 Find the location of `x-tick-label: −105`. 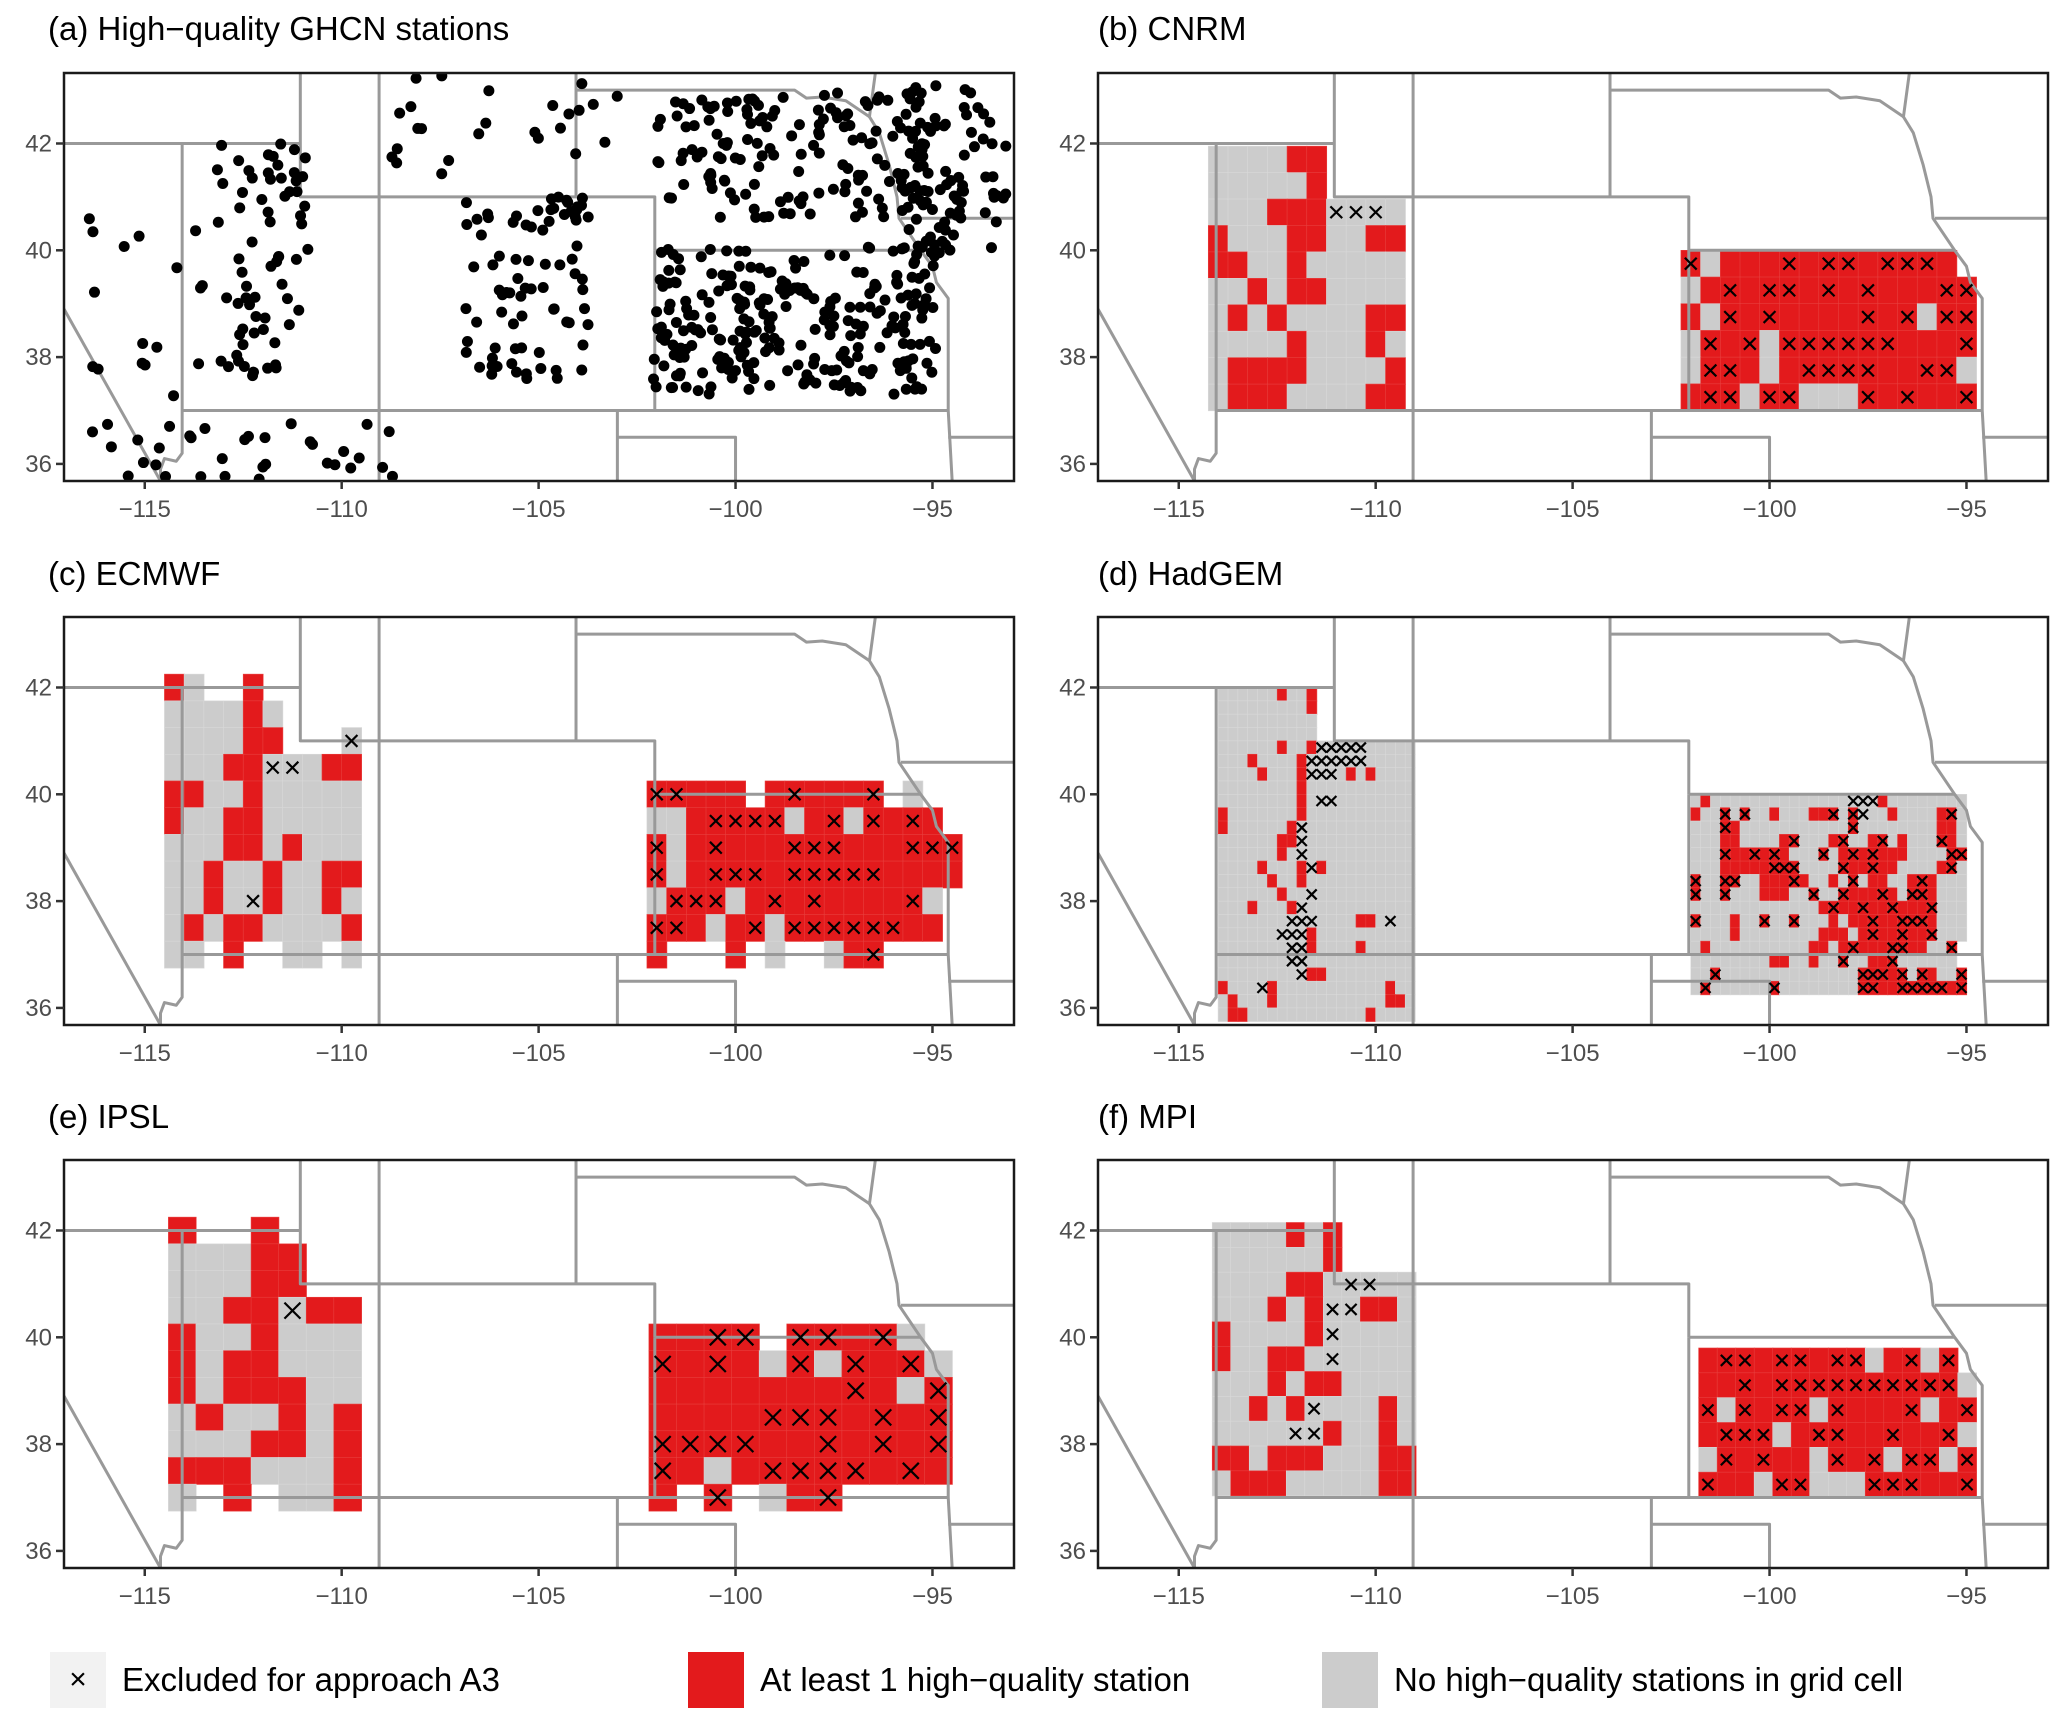

x-tick-label: −105 is located at coordinates (539, 509).